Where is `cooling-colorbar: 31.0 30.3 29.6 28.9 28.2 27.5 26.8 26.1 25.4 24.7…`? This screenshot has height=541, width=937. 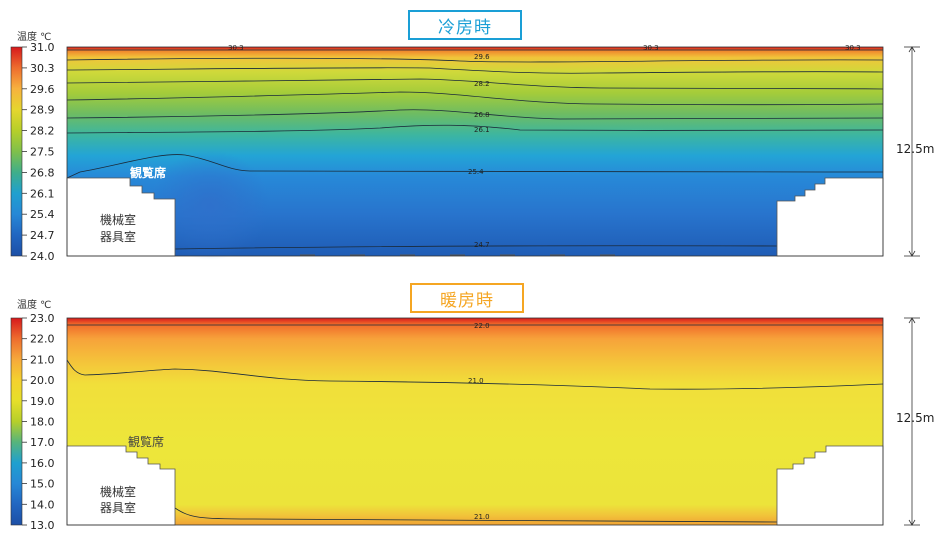 cooling-colorbar: 31.0 30.3 29.6 28.9 28.2 27.5 26.8 26.1 25.4 24.7… is located at coordinates (32, 152).